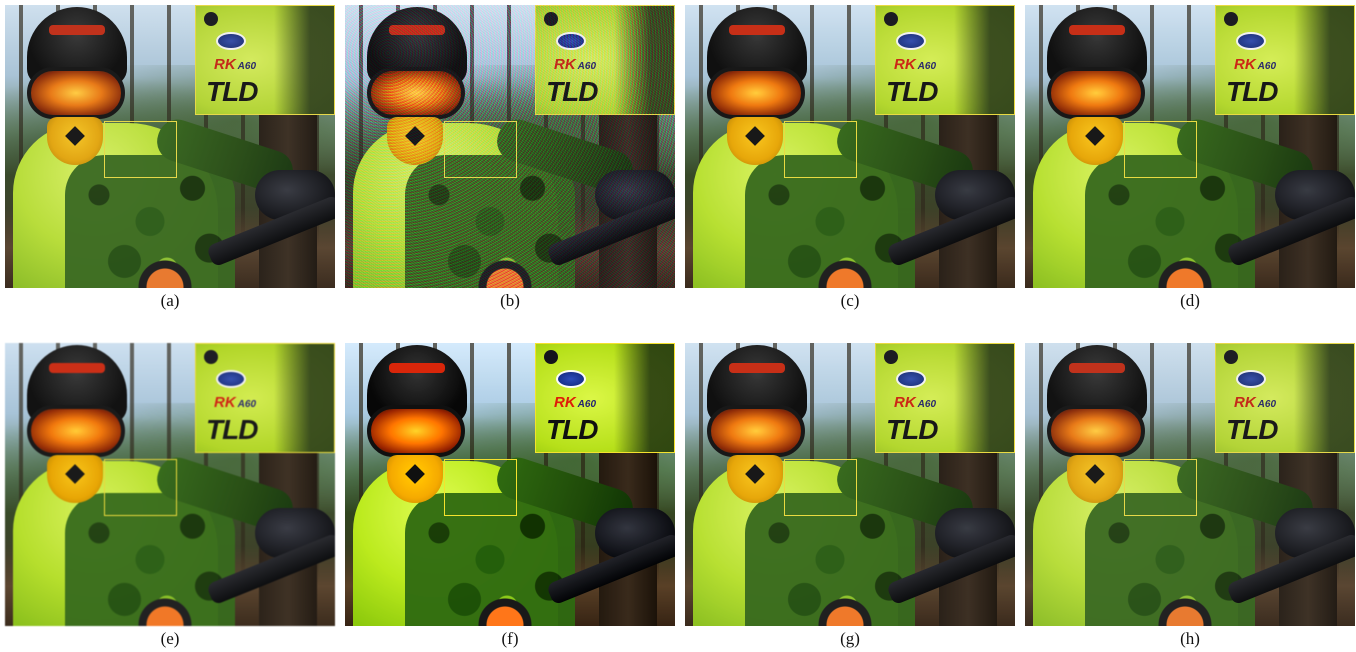 The image size is (1356, 652). I want to click on figure-panel-a: RK A60 TLD (a), so click(170, 157).